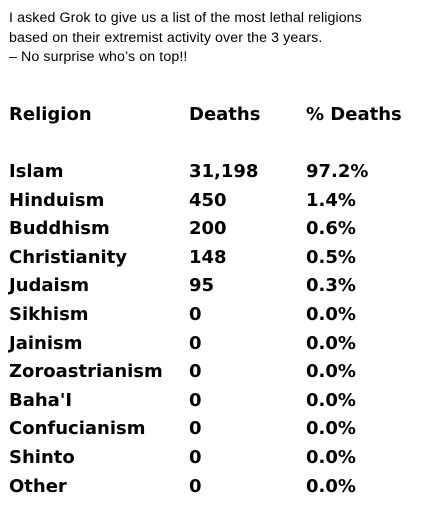  What do you see at coordinates (77, 429) in the screenshot?
I see `cell-religion: Confucianism` at bounding box center [77, 429].